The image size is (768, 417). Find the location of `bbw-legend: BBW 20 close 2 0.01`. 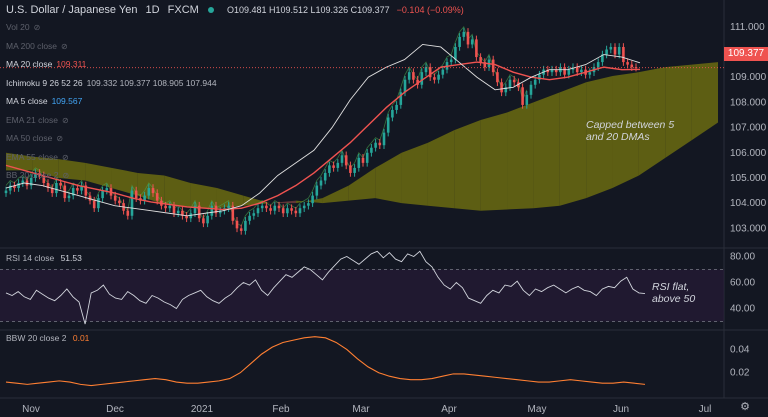

bbw-legend: BBW 20 close 2 0.01 is located at coordinates (47, 338).